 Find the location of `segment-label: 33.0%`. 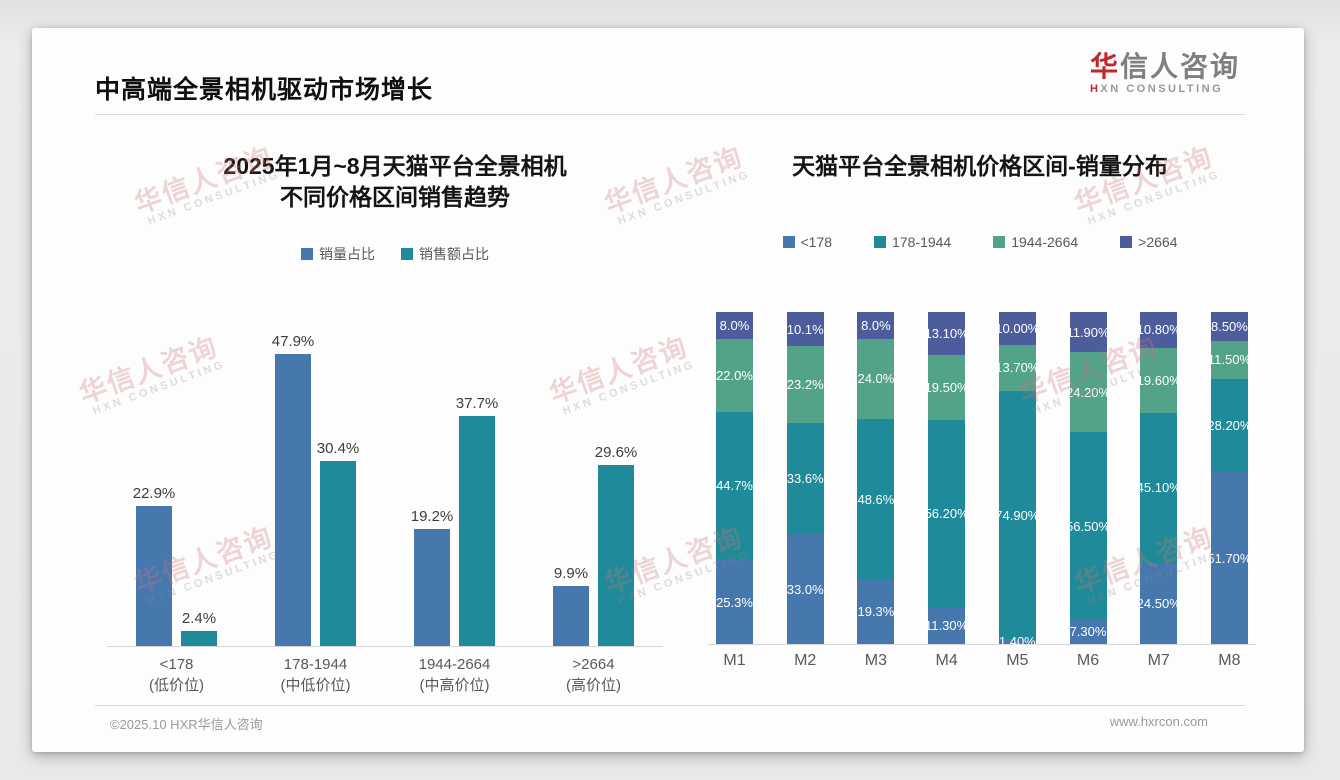

segment-label: 33.0% is located at coordinates (805, 589).